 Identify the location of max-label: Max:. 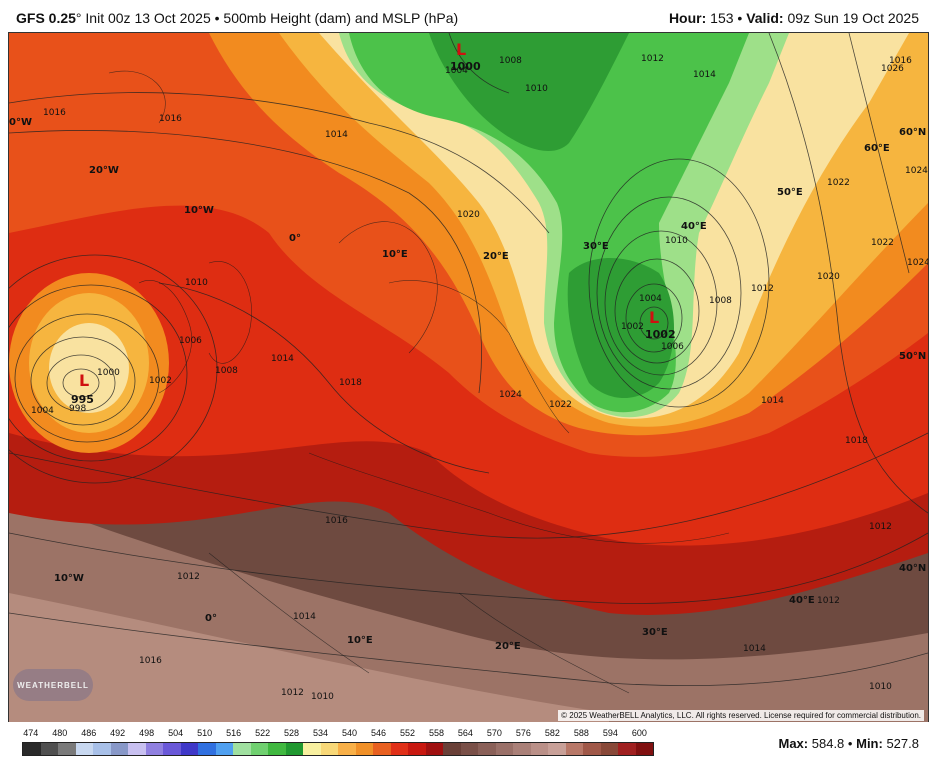
(793, 743).